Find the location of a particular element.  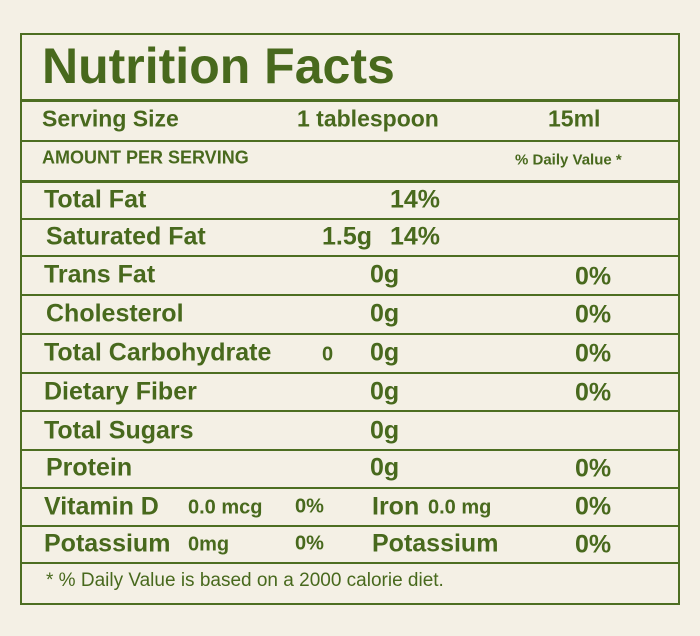

serving-amount: 1 tablespoon is located at coordinates (368, 118).